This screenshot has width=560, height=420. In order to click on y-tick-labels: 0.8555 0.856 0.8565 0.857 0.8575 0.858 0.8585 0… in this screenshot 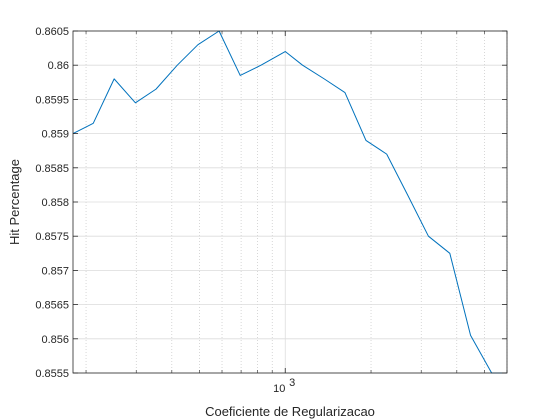, I will do `click(52, 203)`.